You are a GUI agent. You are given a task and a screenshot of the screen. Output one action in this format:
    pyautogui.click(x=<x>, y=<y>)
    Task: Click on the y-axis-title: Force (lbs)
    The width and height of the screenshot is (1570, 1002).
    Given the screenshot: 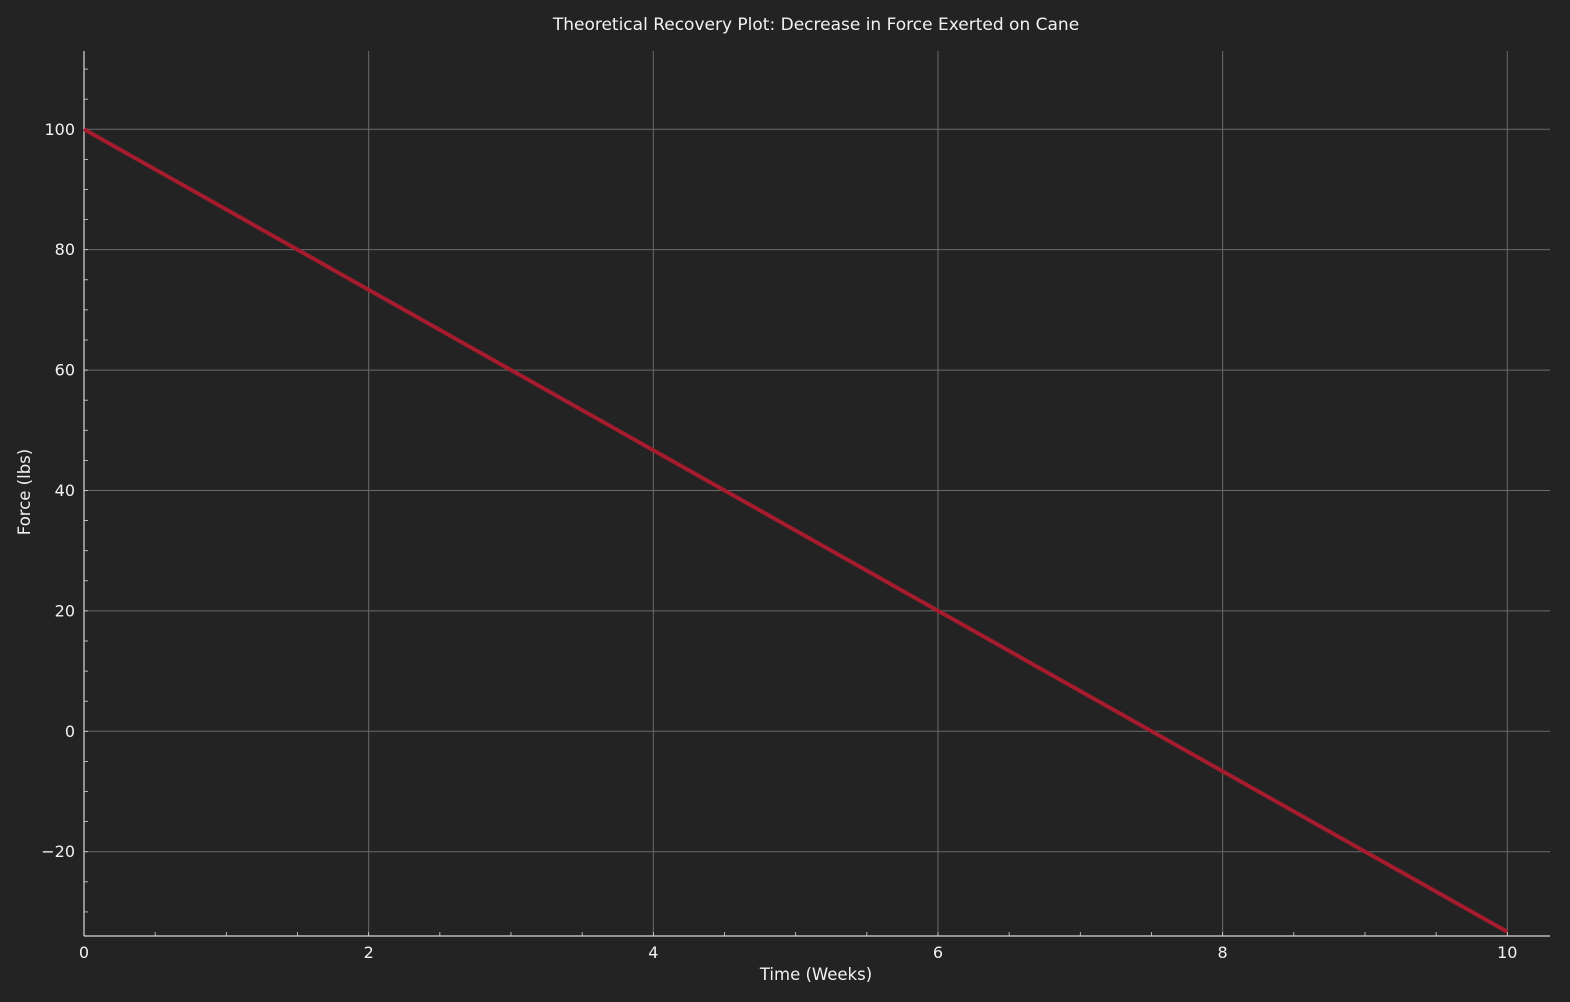 What is the action you would take?
    pyautogui.click(x=24, y=492)
    